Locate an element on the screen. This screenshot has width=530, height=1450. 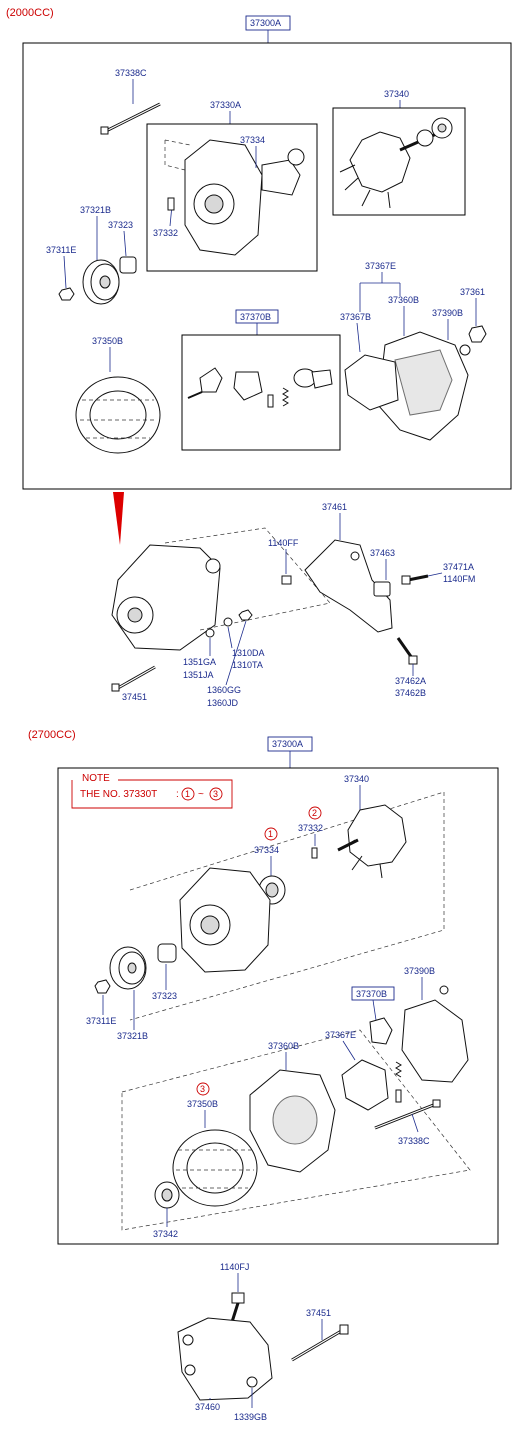
label-37321B-top: 37321B is located at coordinates (95, 210).